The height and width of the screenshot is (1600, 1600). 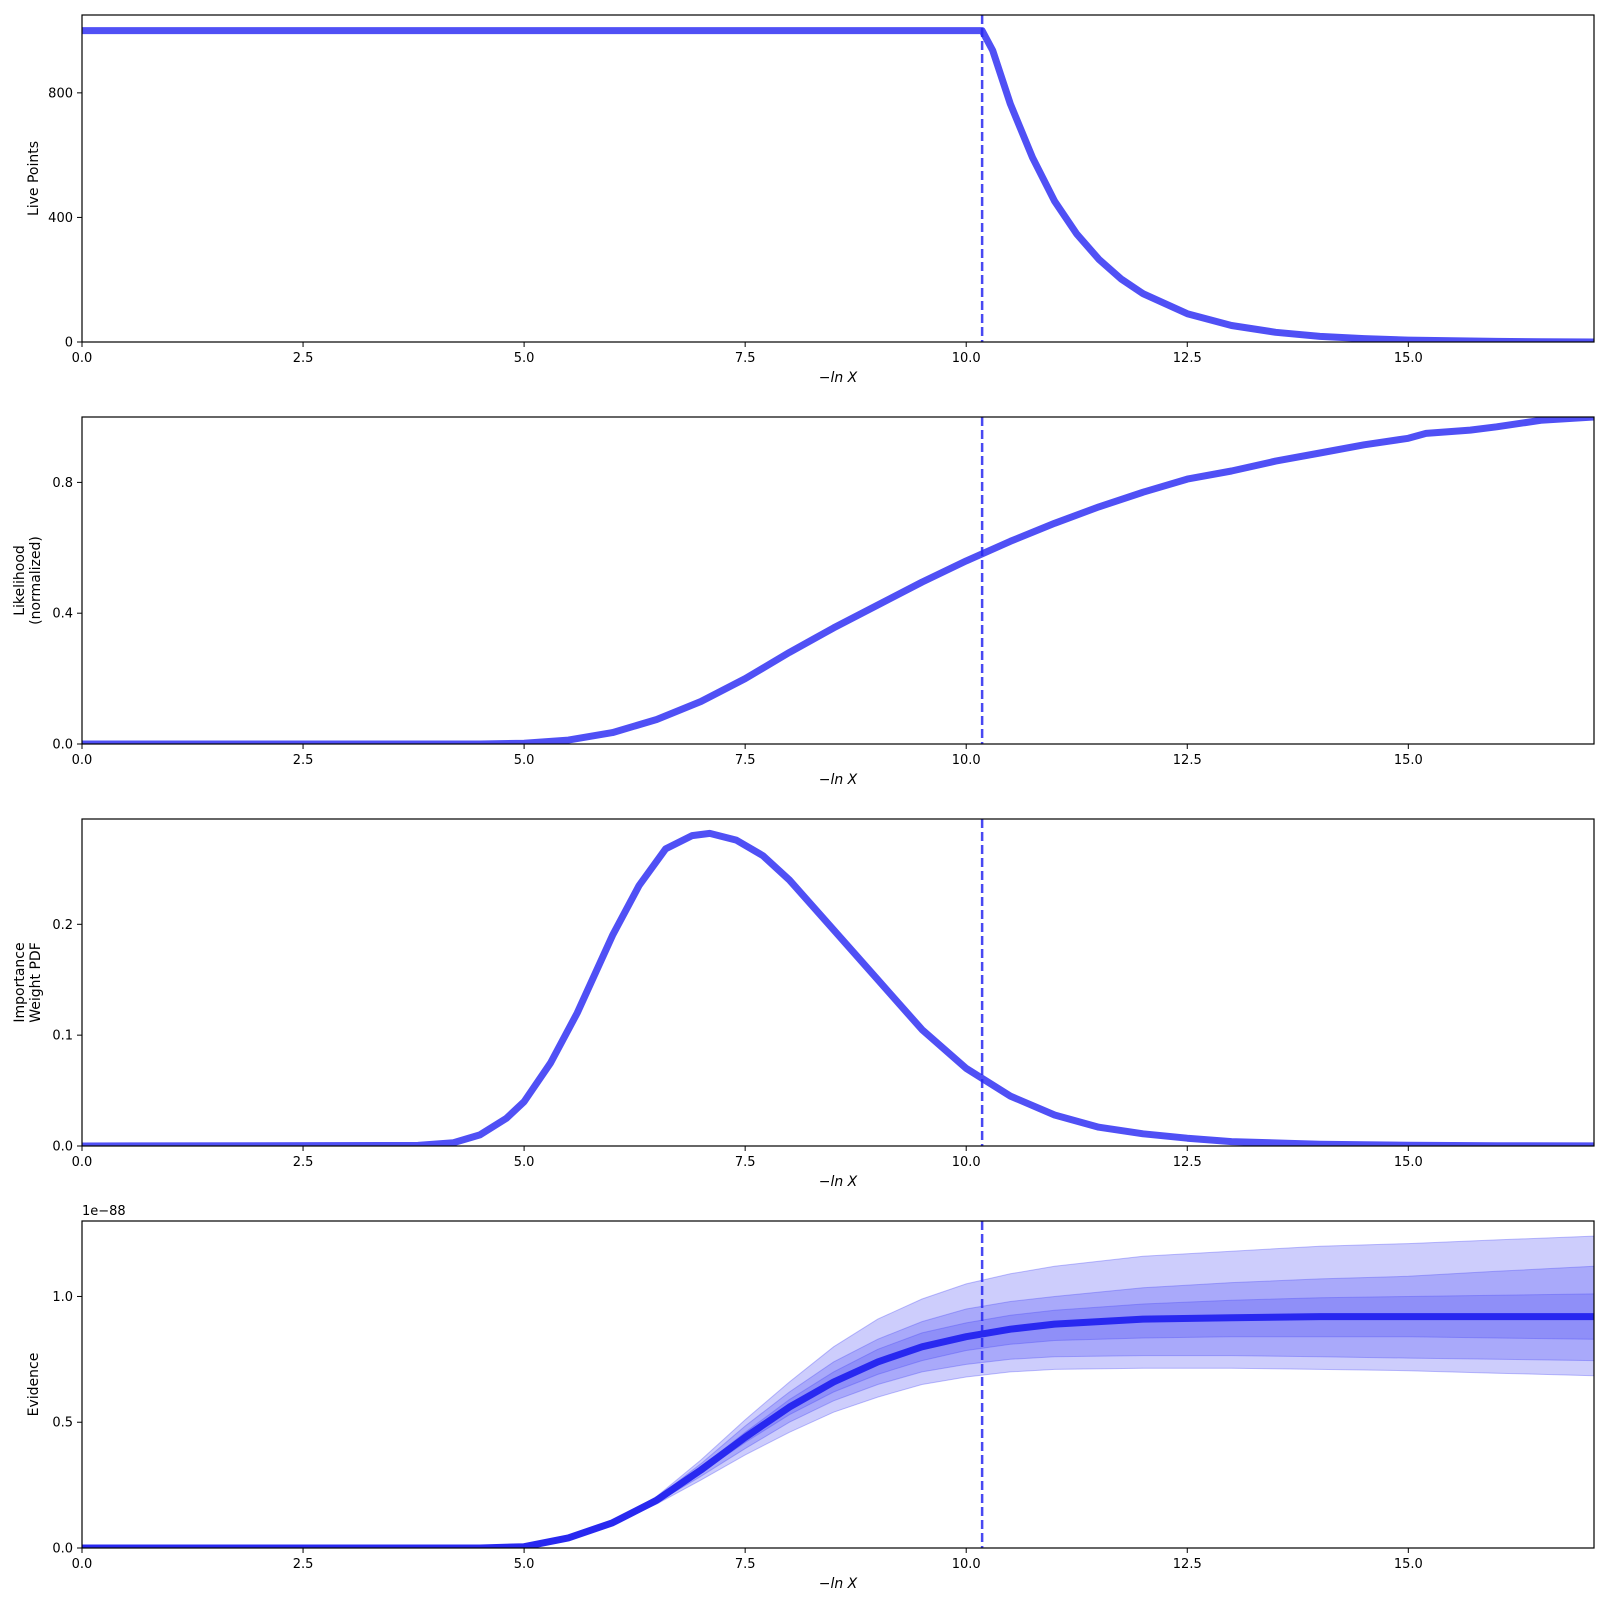 What do you see at coordinates (303, 760) in the screenshot?
I see `panel-likelihood-xtick-label-1: 2.5` at bounding box center [303, 760].